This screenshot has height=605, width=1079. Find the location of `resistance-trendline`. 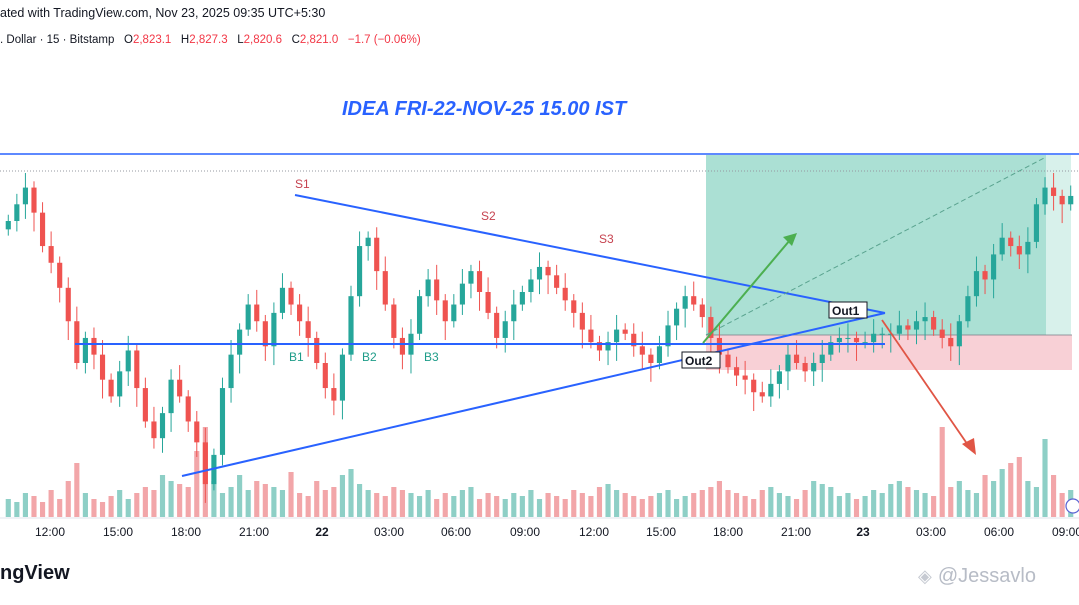

resistance-trendline is located at coordinates (590, 254).